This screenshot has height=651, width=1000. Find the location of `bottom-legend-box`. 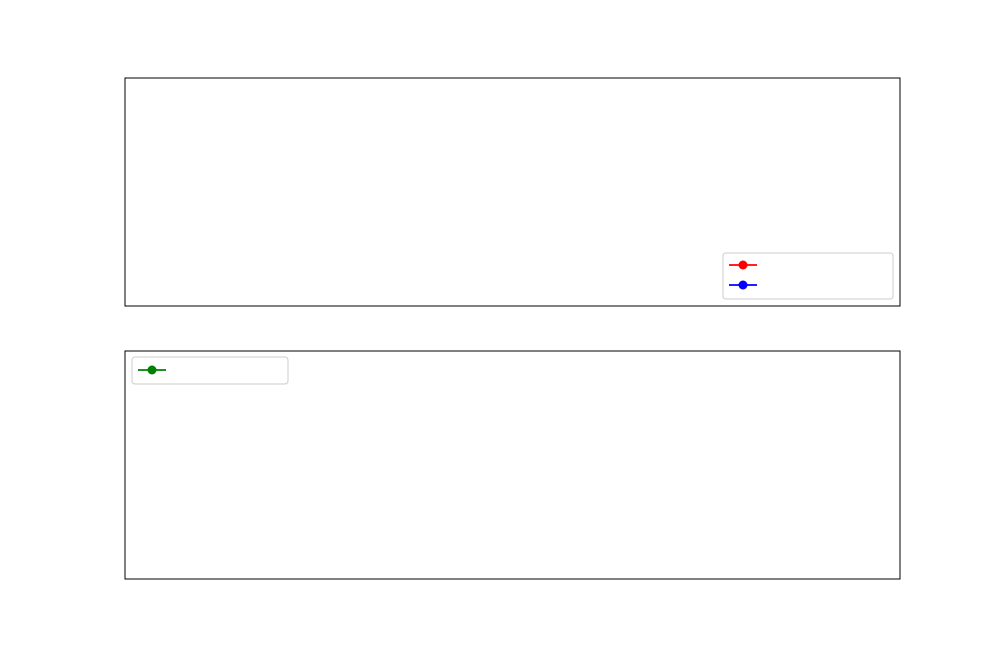

bottom-legend-box is located at coordinates (210, 370).